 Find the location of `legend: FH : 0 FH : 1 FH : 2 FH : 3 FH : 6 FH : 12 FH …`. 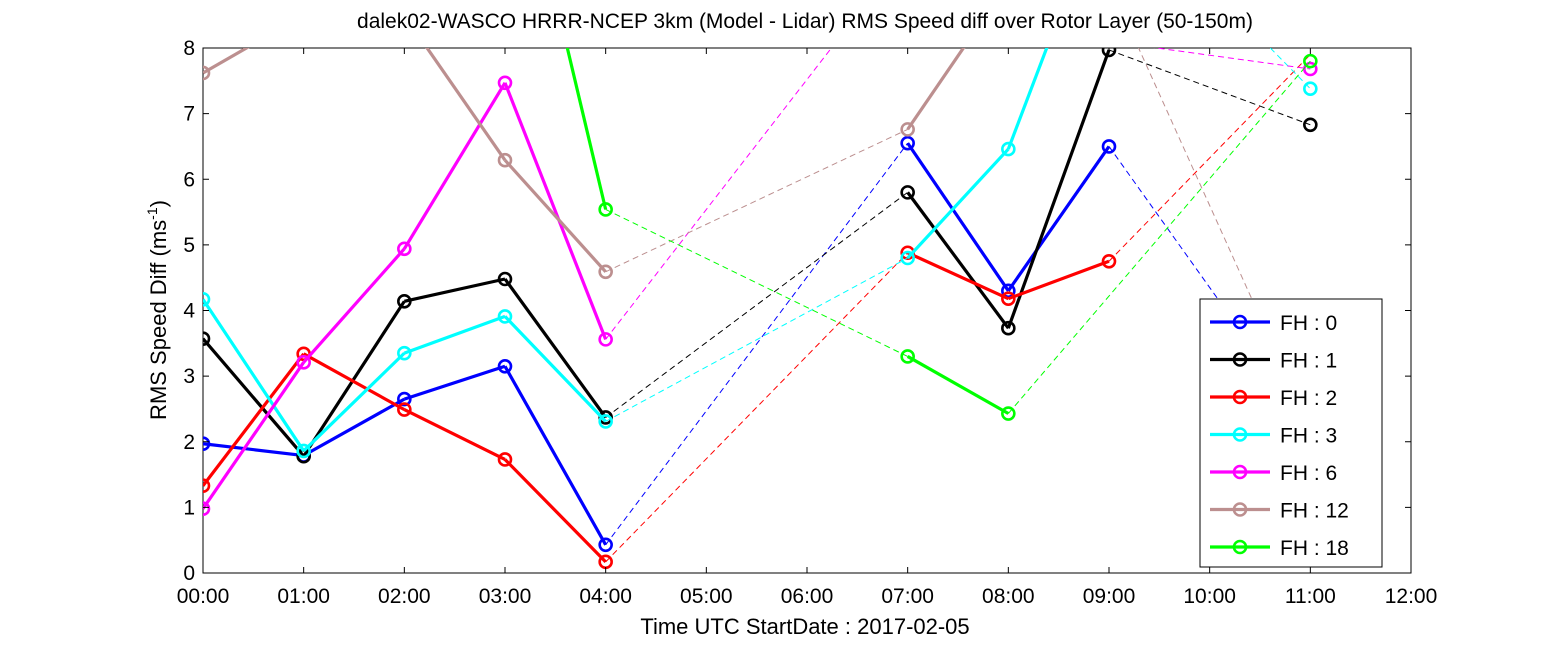

legend: FH : 0 FH : 1 FH : 2 FH : 3 FH : 6 FH : 12 FH … is located at coordinates (1291, 433).